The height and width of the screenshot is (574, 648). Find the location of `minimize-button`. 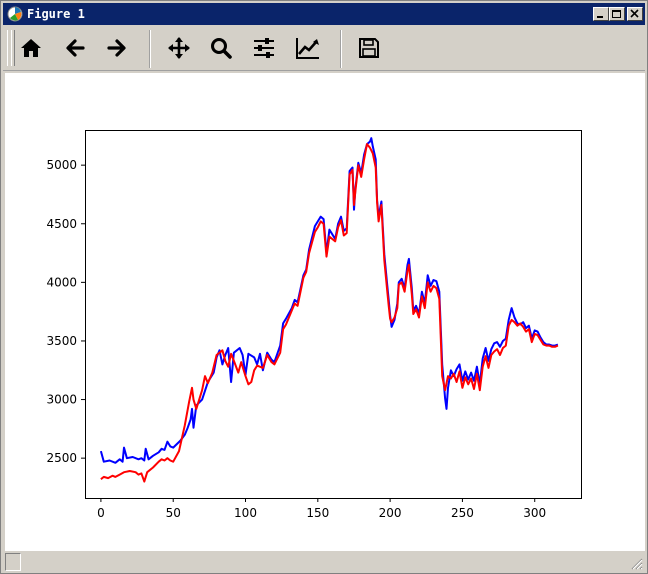

minimize-button is located at coordinates (601, 14).